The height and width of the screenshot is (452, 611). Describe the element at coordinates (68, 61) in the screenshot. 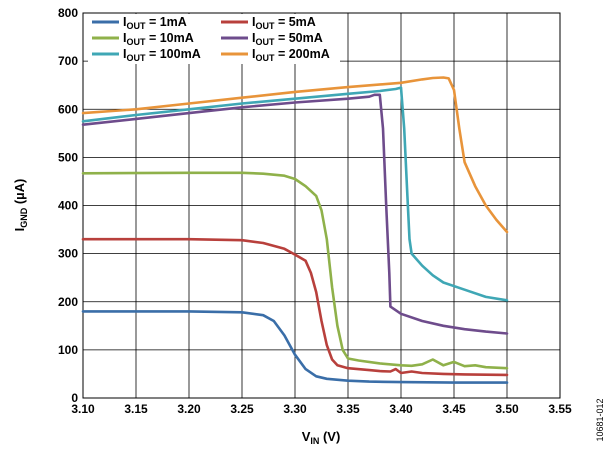

I see `y-tick-label: 700` at that location.